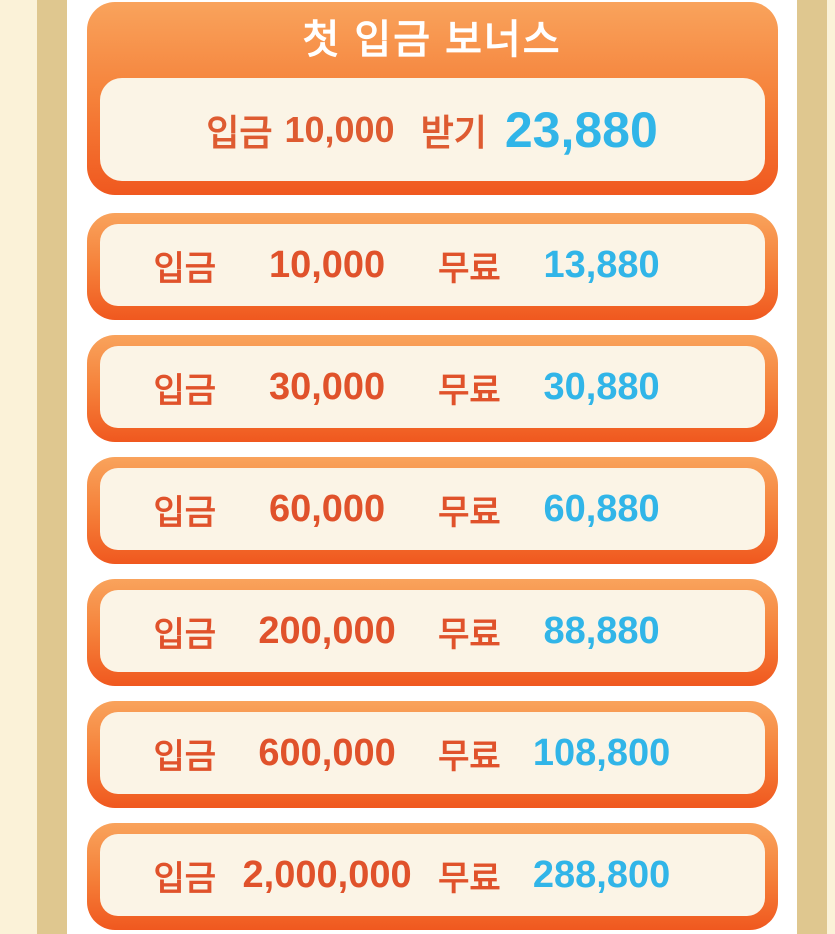  What do you see at coordinates (52, 467) in the screenshot?
I see `page-edge-tan-left` at bounding box center [52, 467].